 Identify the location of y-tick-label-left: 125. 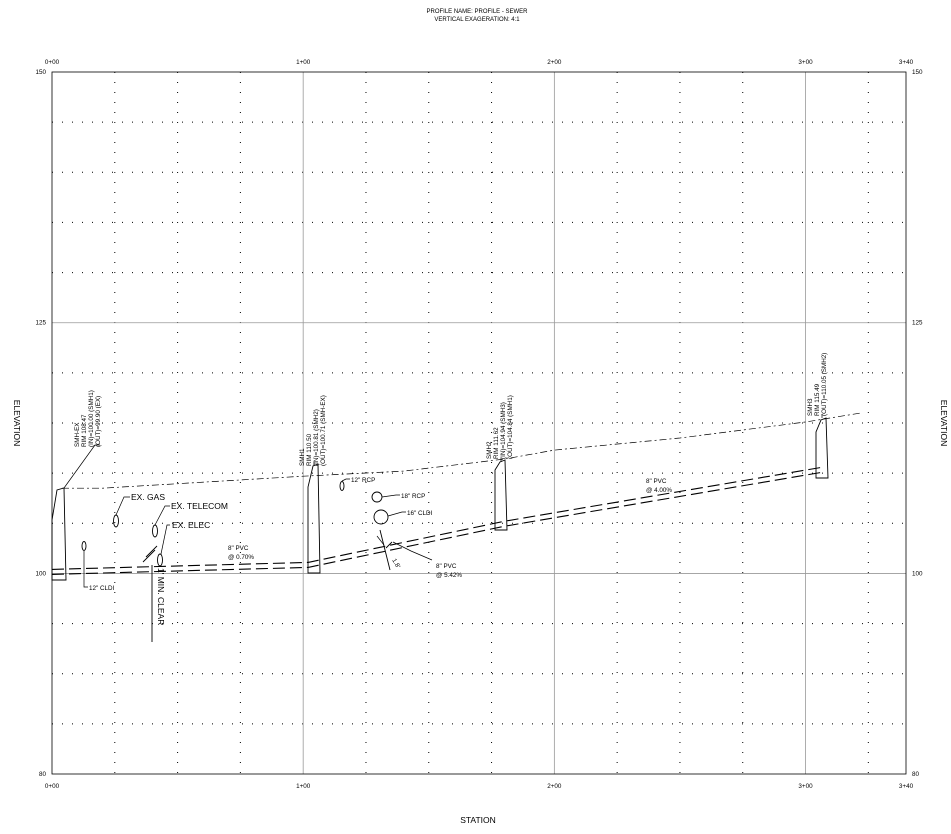
(40, 323).